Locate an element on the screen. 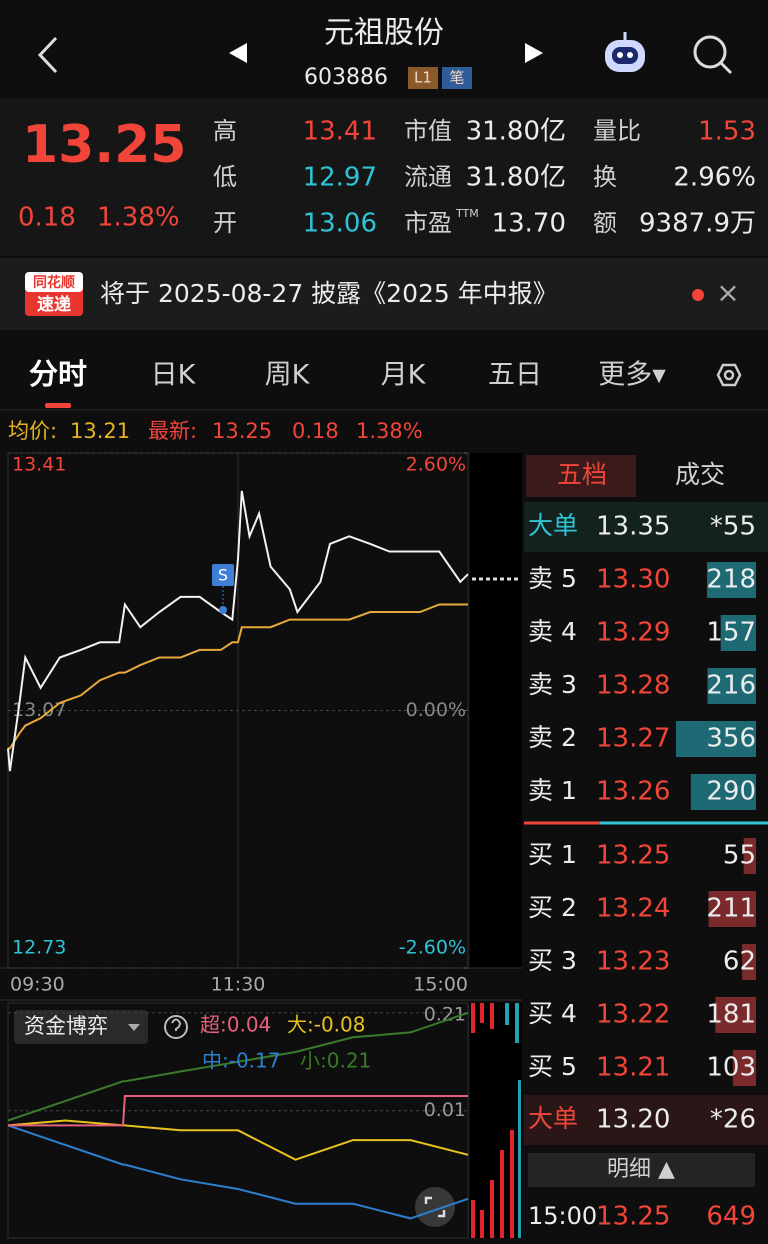 The height and width of the screenshot is (1244, 768). tab: 月K is located at coordinates (404, 375).